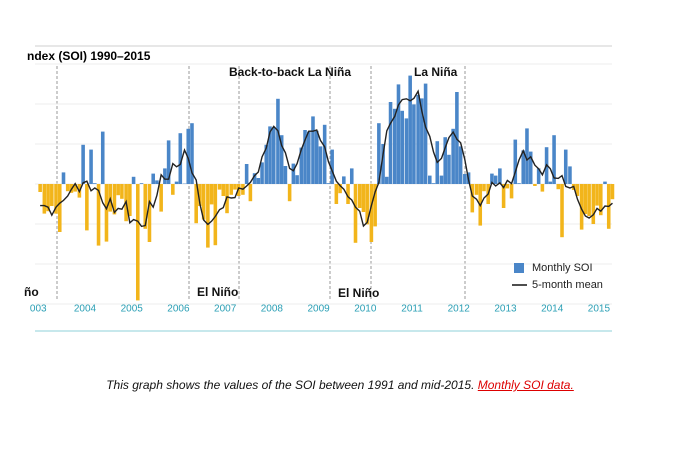 The image size is (680, 453). What do you see at coordinates (599, 309) in the screenshot?
I see `x-tick-label: 2015` at bounding box center [599, 309].